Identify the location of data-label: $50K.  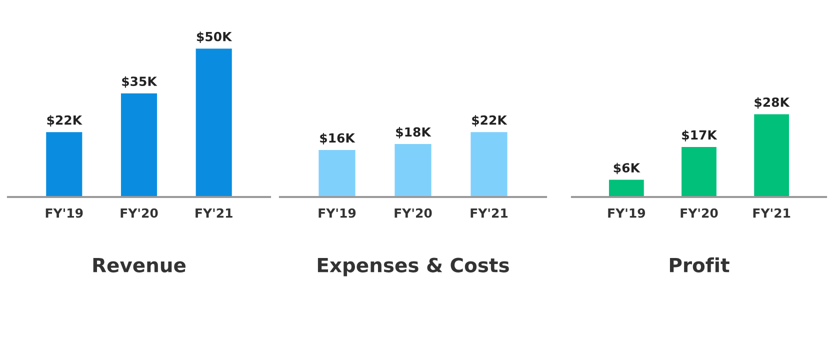
(214, 37).